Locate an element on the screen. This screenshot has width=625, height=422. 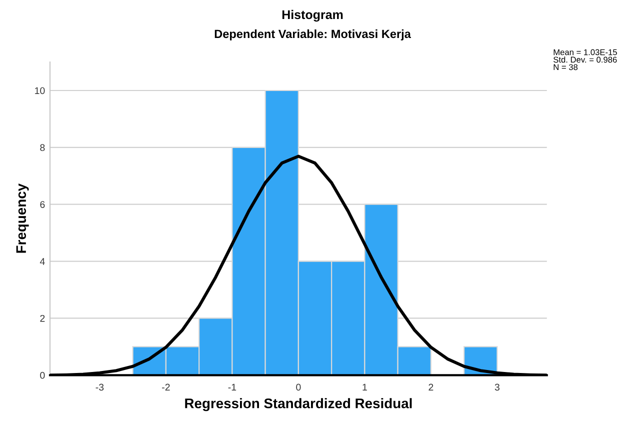
y-tick-label: 2 is located at coordinates (42, 318).